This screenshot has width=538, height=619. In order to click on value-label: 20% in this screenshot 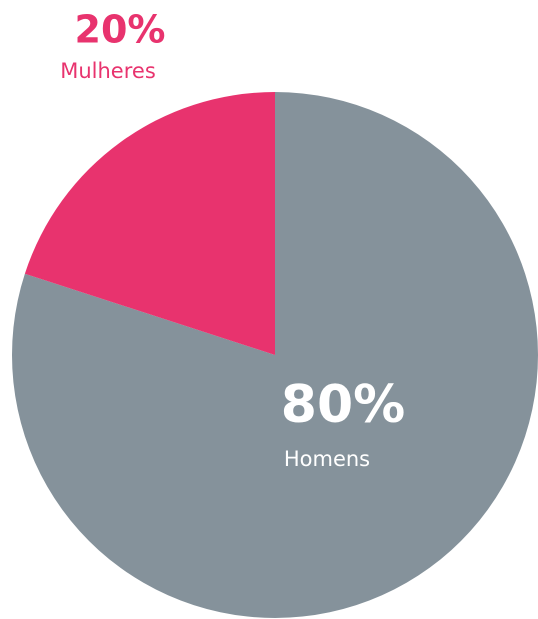, I will do `click(120, 30)`.